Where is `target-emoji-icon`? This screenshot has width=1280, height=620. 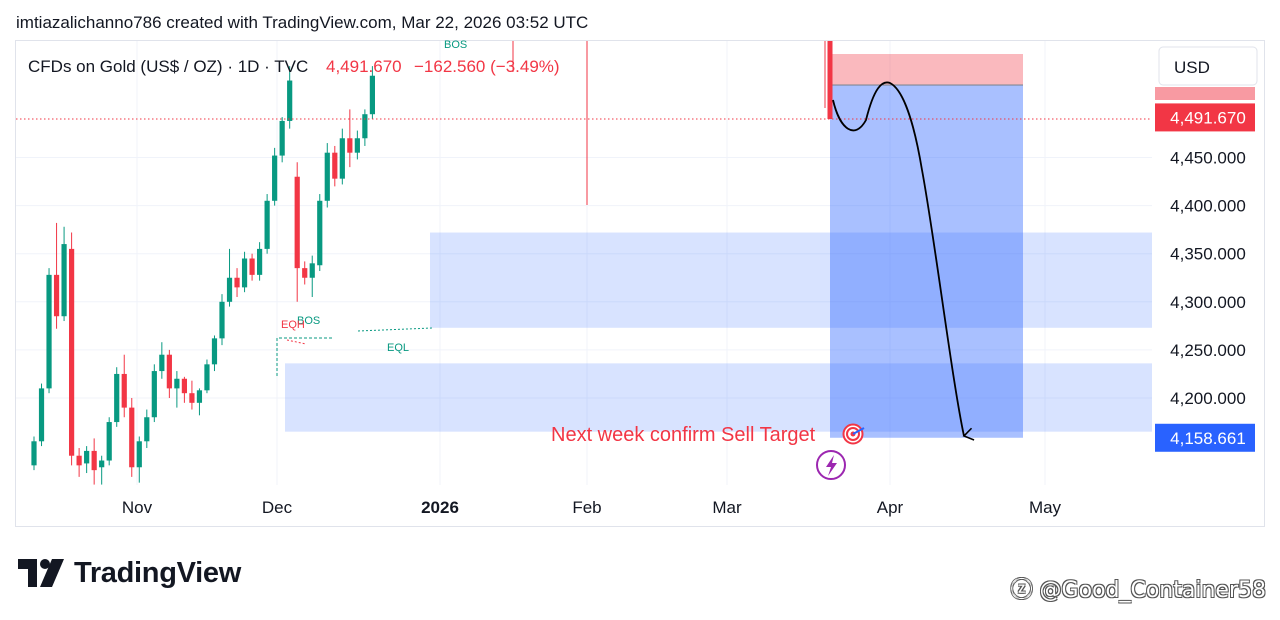 target-emoji-icon is located at coordinates (853, 434).